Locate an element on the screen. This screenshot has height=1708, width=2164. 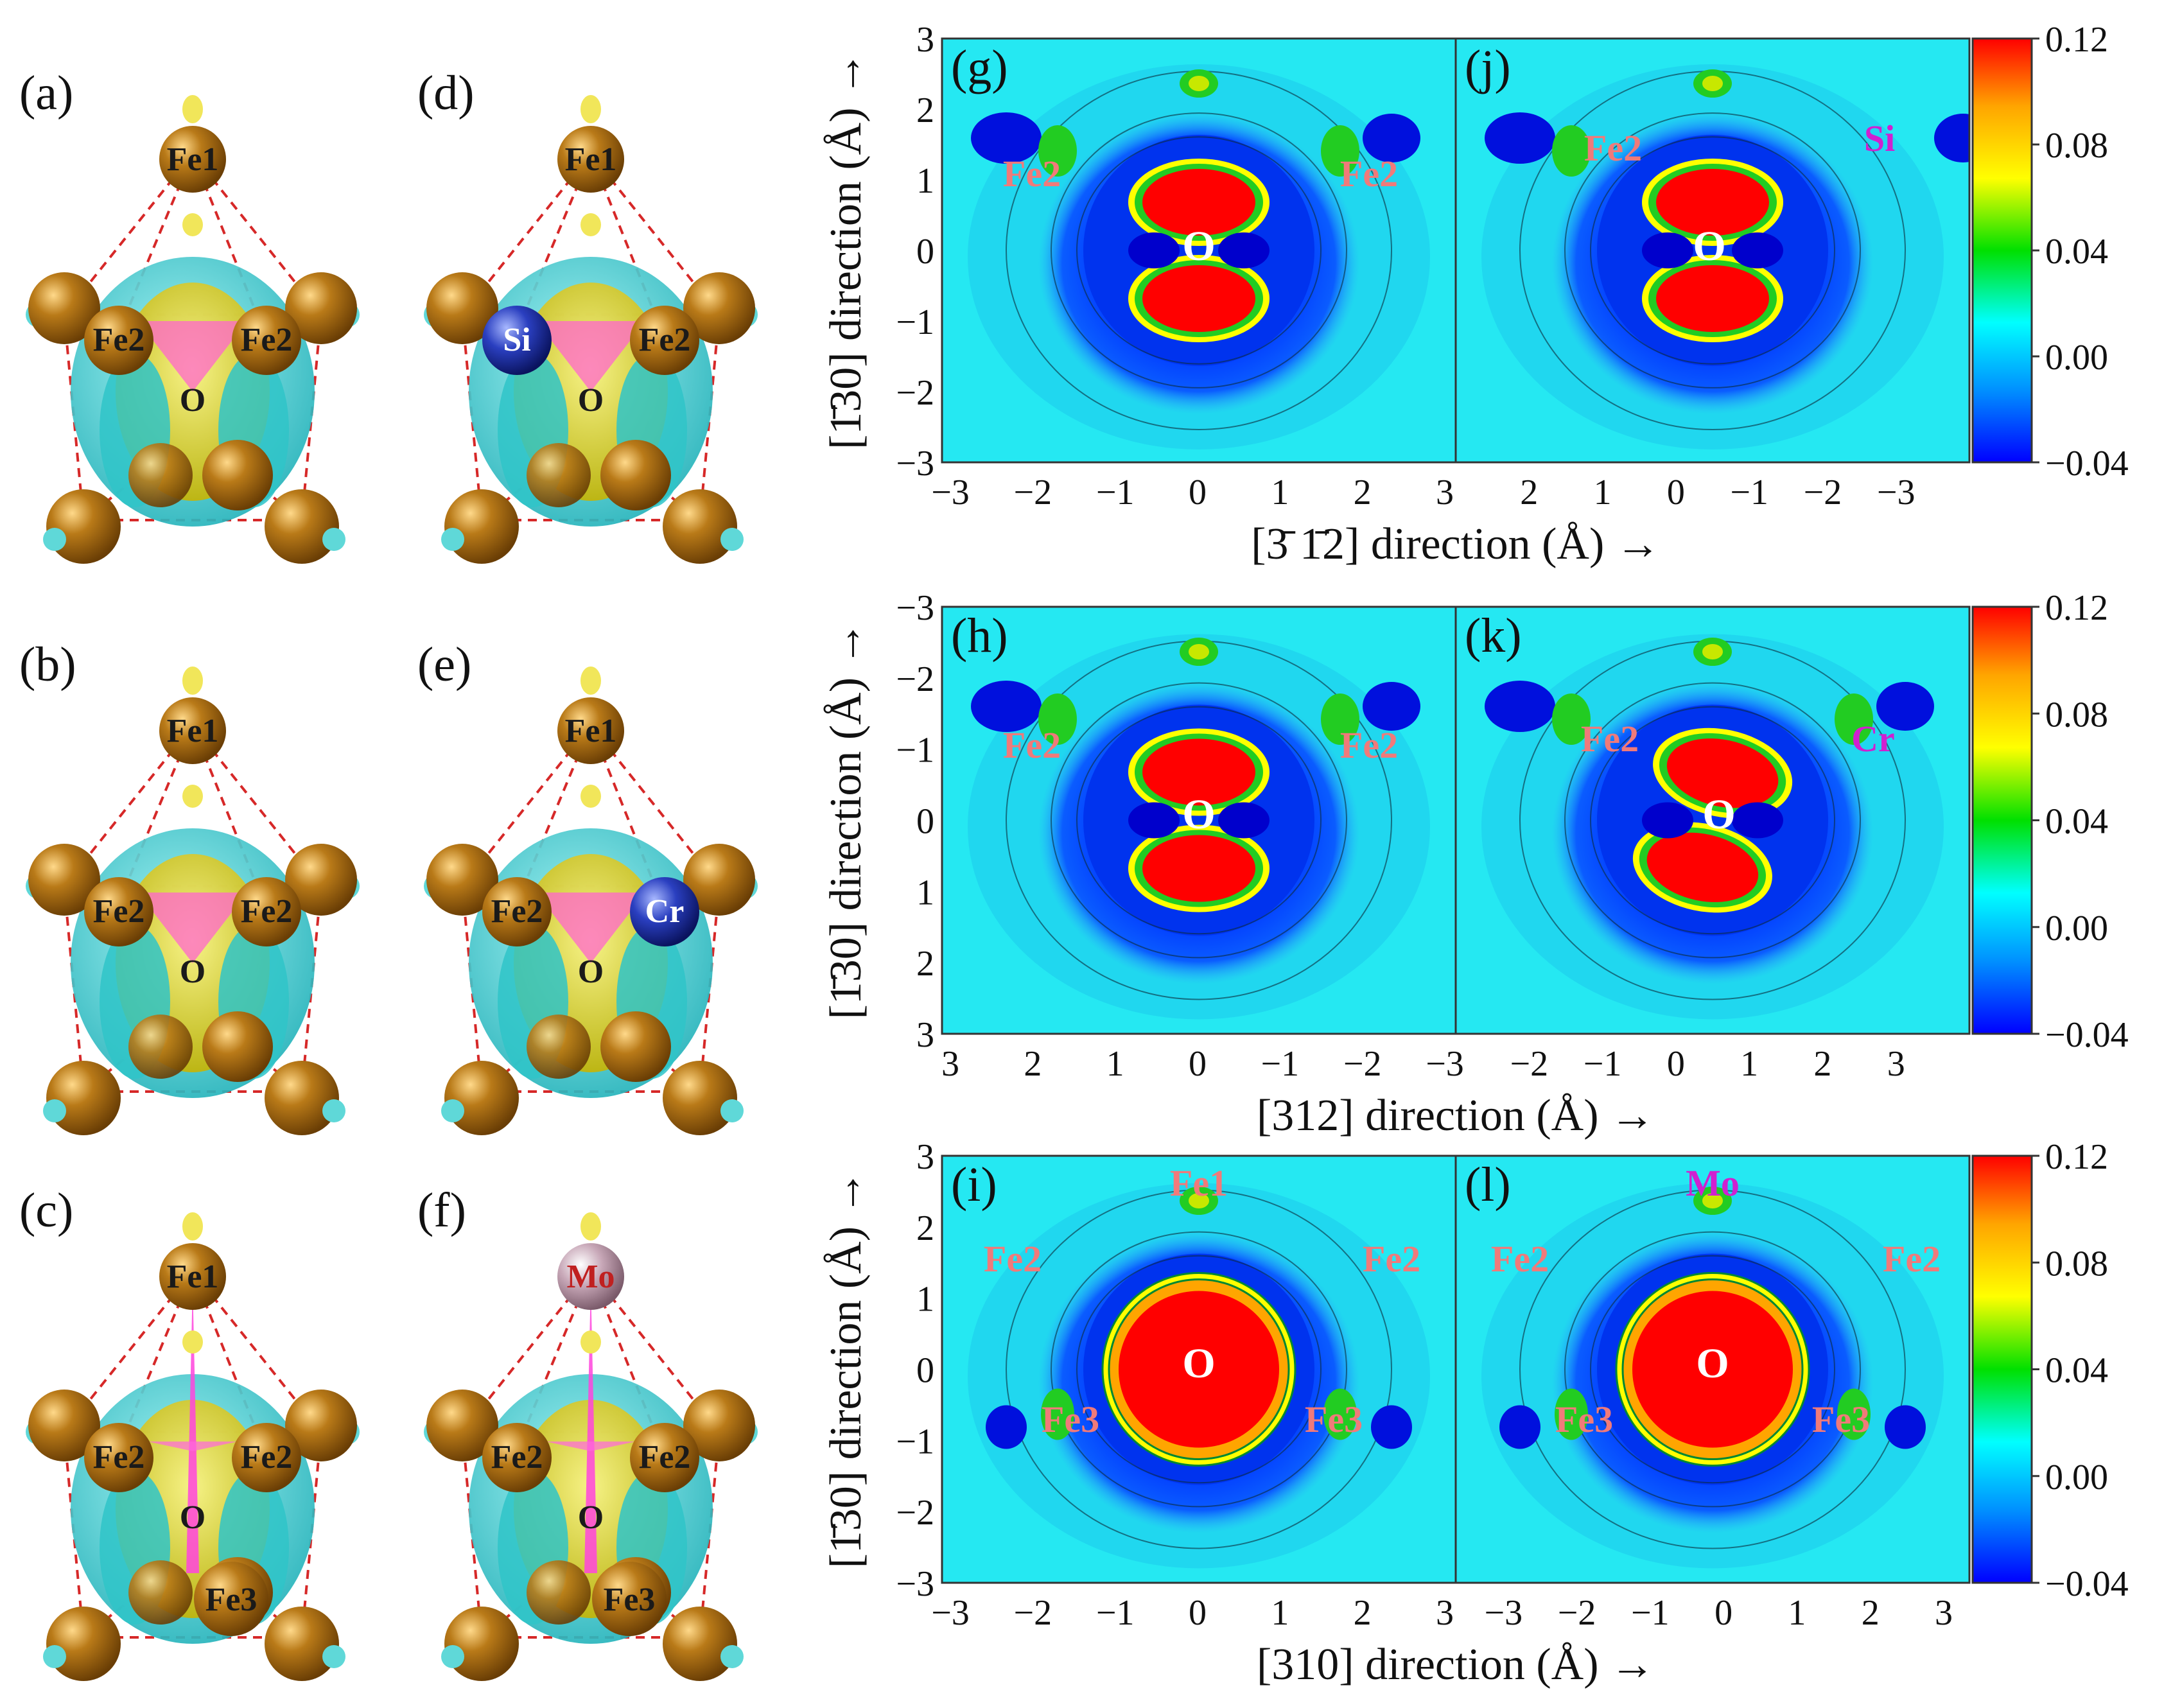
map-atom-label: Cr is located at coordinates (1873, 739).